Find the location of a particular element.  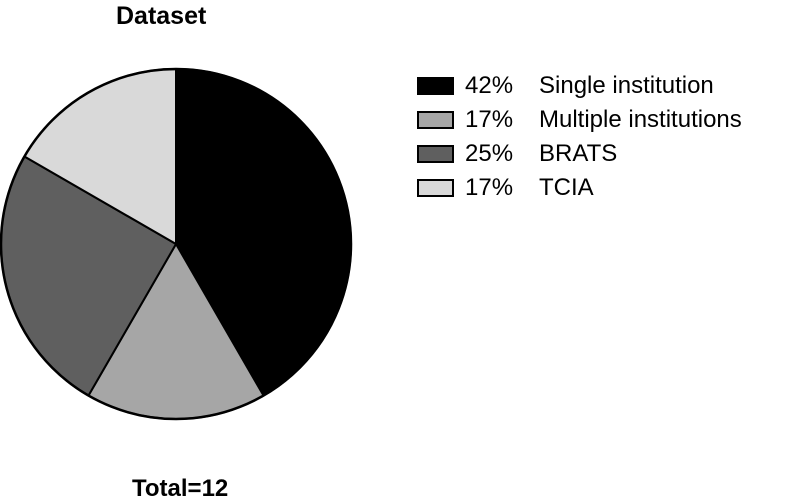

legend-swatch-single-institution is located at coordinates (435, 86).